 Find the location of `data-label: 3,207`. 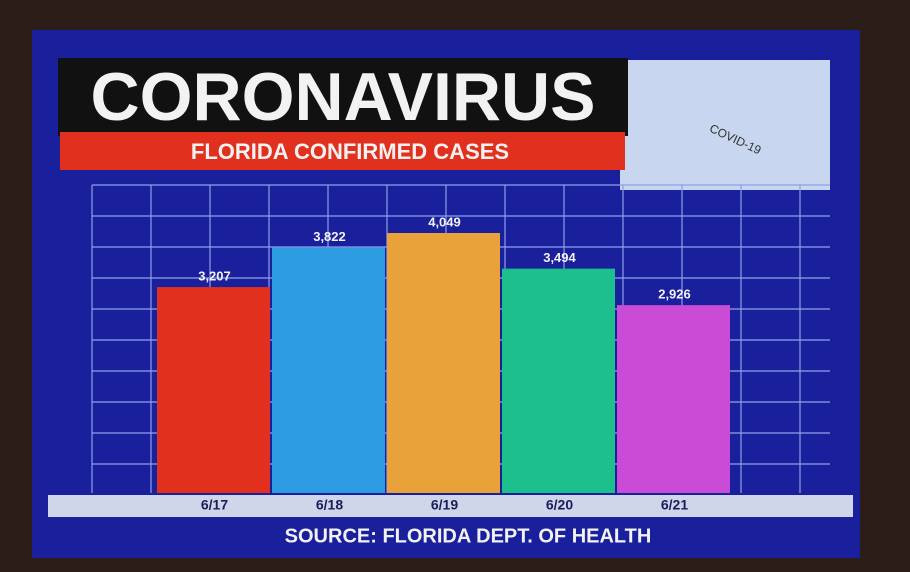

data-label: 3,207 is located at coordinates (214, 276).